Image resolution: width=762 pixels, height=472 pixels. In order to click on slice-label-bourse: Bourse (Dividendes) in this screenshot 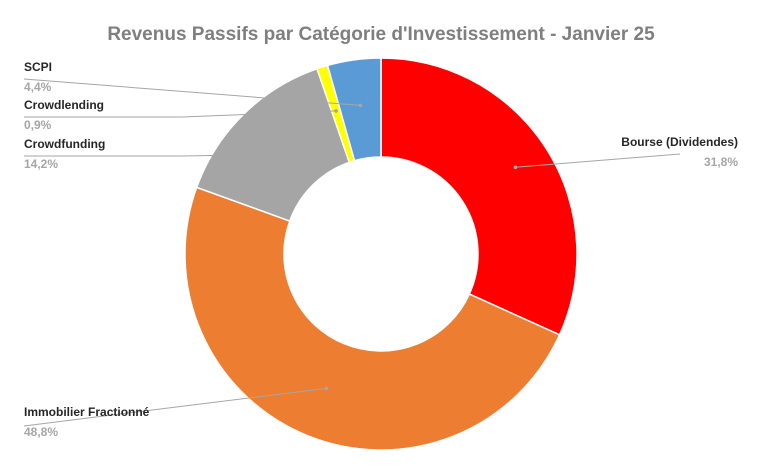, I will do `click(679, 142)`.